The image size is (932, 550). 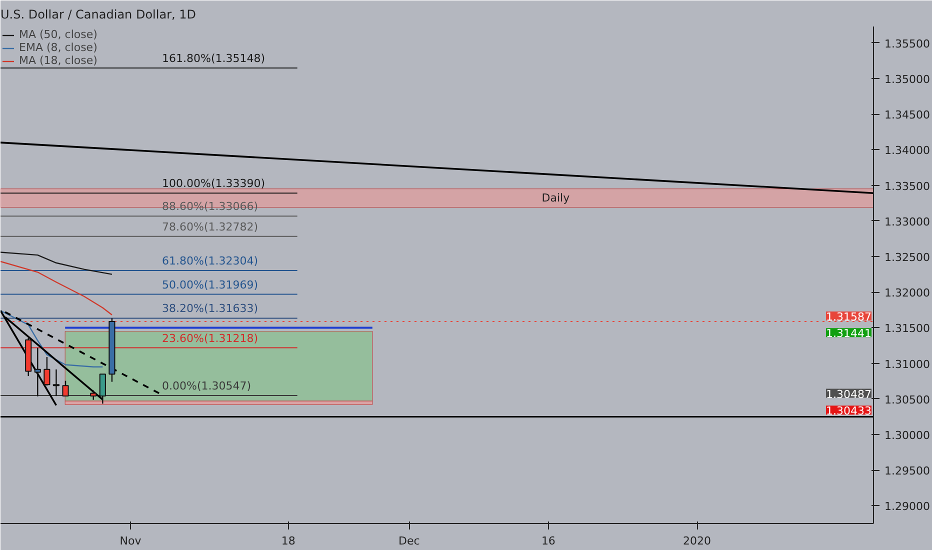 I want to click on x-tick-label: Nov, so click(x=131, y=541).